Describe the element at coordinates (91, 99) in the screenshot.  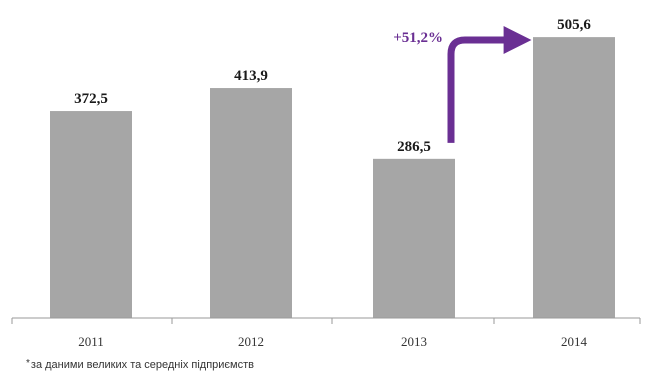
I see `value-label-2011: 372,5` at that location.